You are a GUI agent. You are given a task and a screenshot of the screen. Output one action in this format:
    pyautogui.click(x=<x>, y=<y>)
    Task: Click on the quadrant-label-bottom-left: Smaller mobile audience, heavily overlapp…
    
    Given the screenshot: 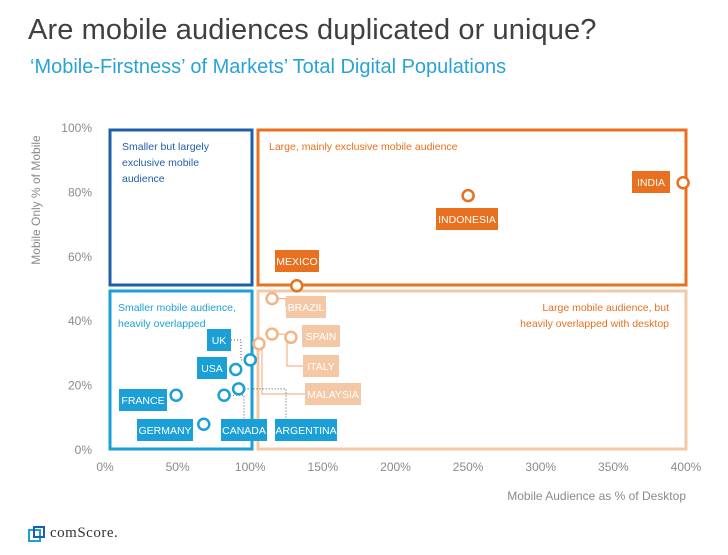 What is the action you would take?
    pyautogui.click(x=177, y=316)
    